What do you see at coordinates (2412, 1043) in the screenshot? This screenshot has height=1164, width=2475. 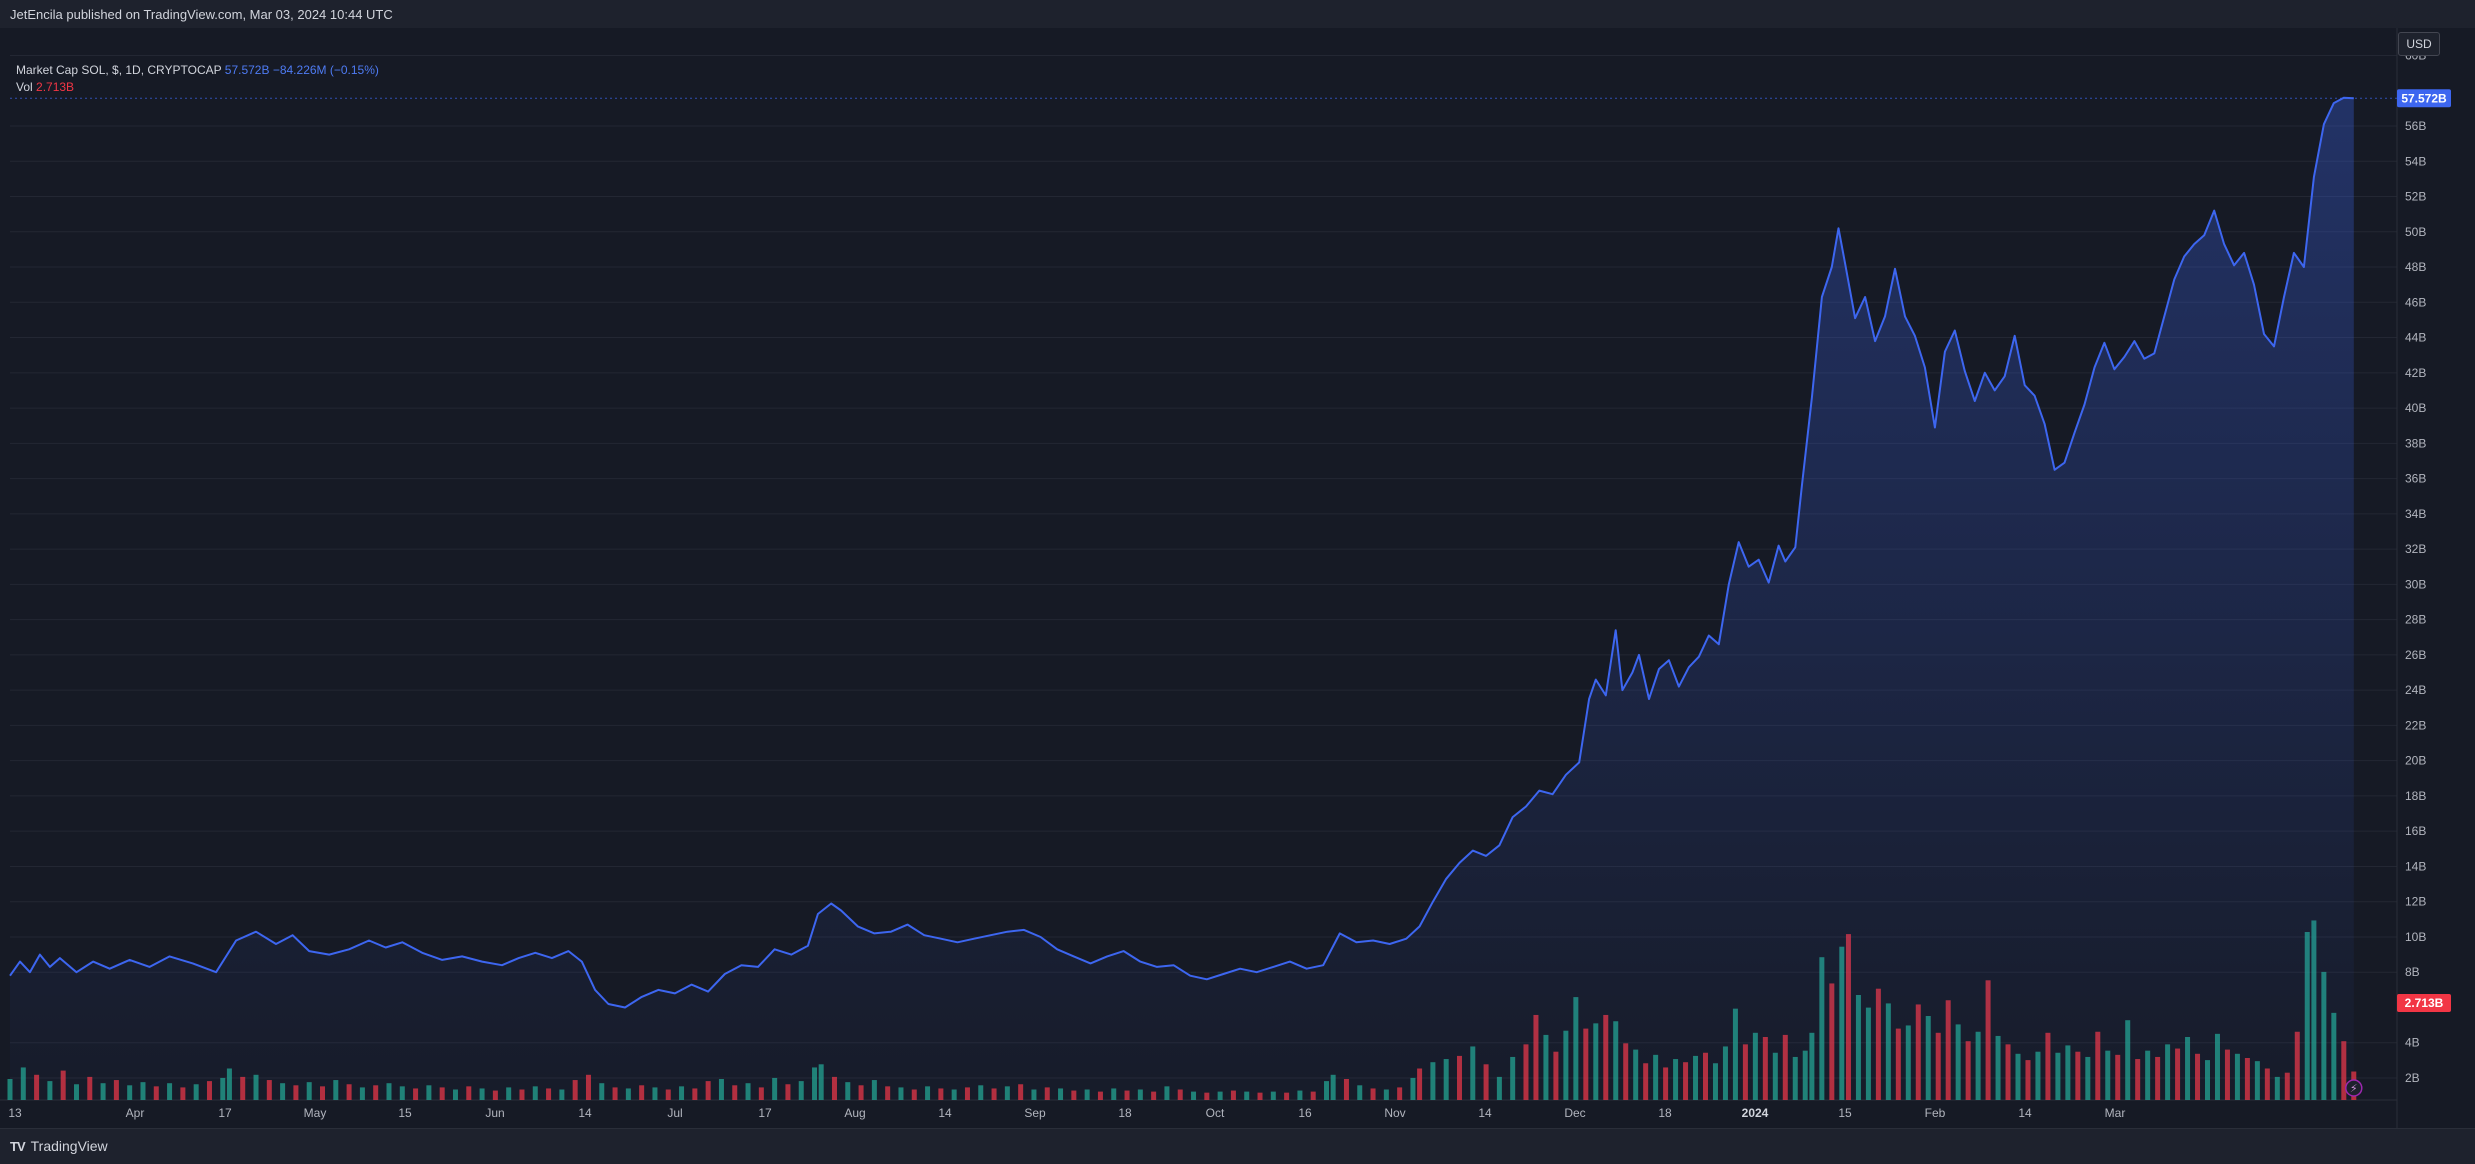 I see `price-tick-label: 4B` at bounding box center [2412, 1043].